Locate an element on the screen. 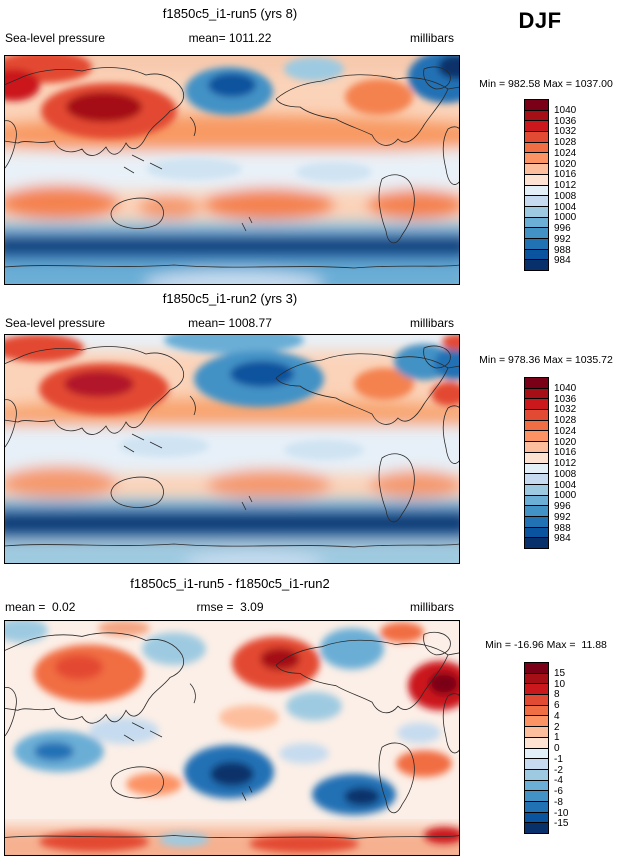  panel3-subrow: mean = 0.02 rmse = 3.09 millibars is located at coordinates (230, 608).